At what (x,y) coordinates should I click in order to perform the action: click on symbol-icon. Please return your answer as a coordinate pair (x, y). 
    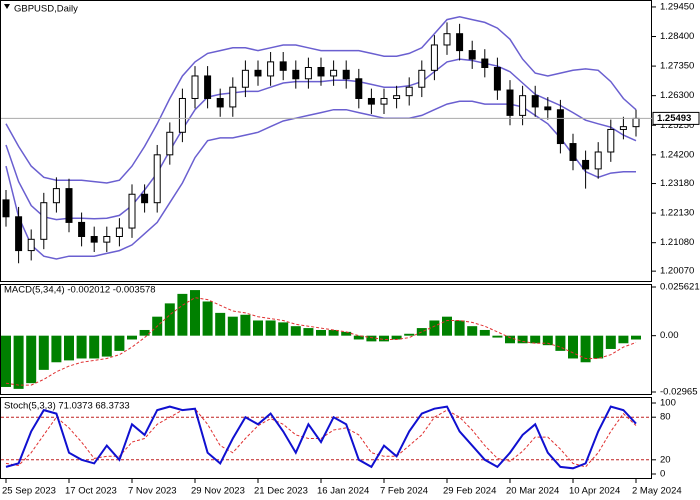
    Looking at the image, I should click on (7, 6).